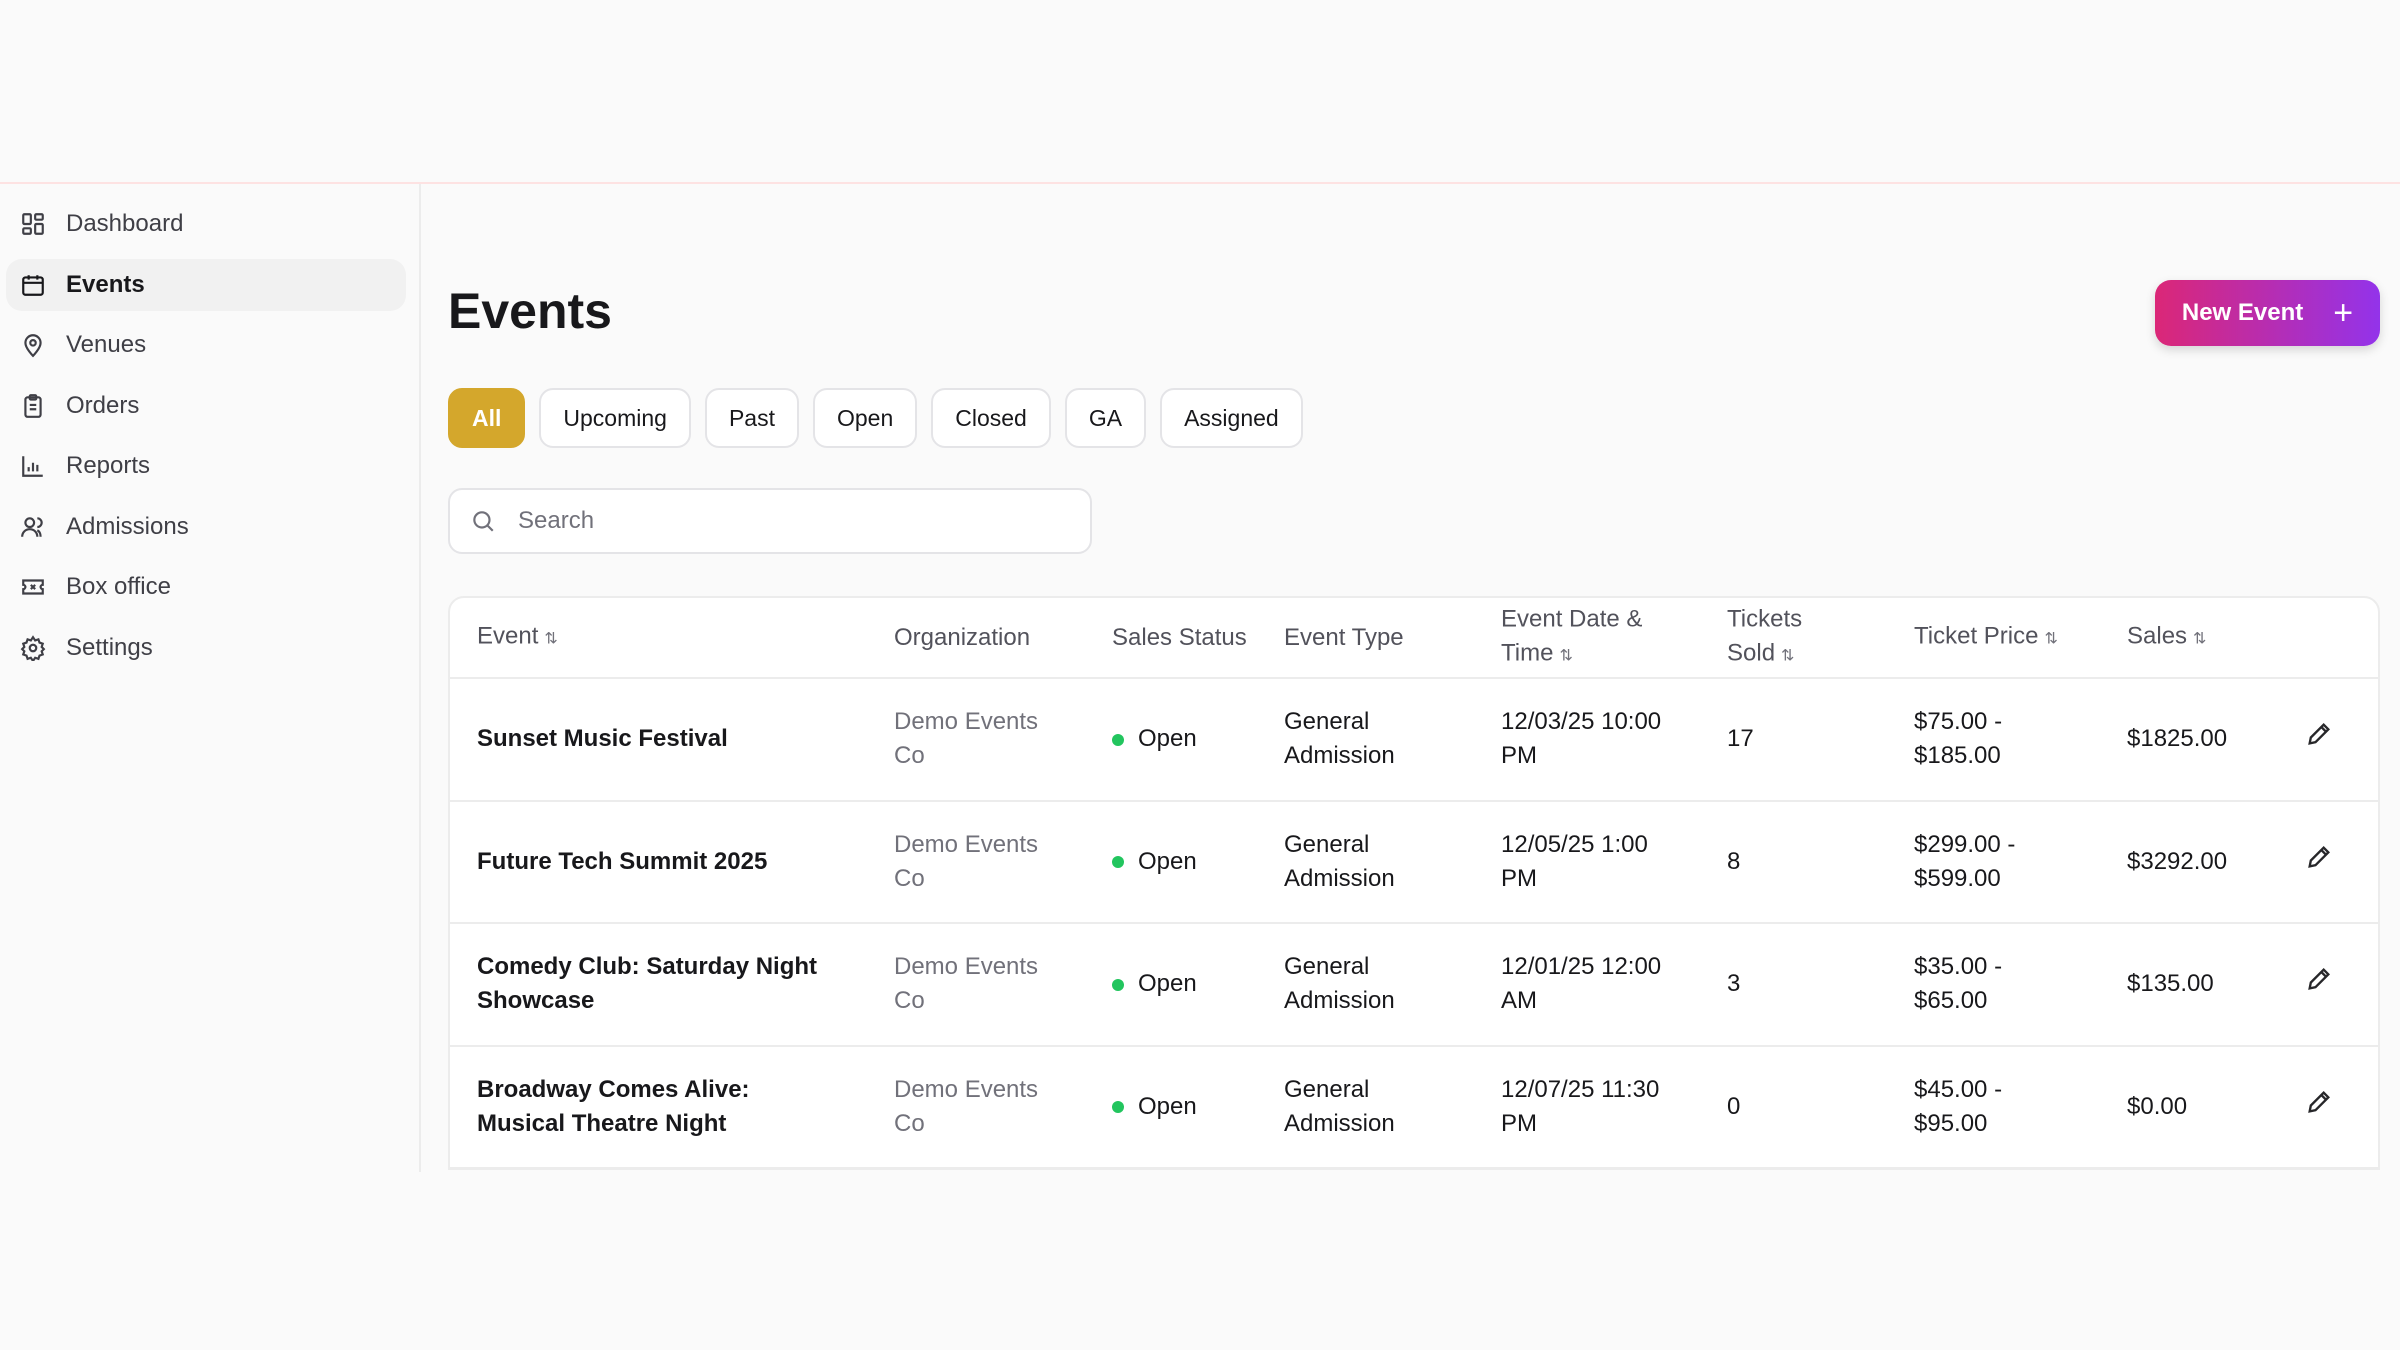  What do you see at coordinates (1797, 739) in the screenshot?
I see `cell-sold: 17` at bounding box center [1797, 739].